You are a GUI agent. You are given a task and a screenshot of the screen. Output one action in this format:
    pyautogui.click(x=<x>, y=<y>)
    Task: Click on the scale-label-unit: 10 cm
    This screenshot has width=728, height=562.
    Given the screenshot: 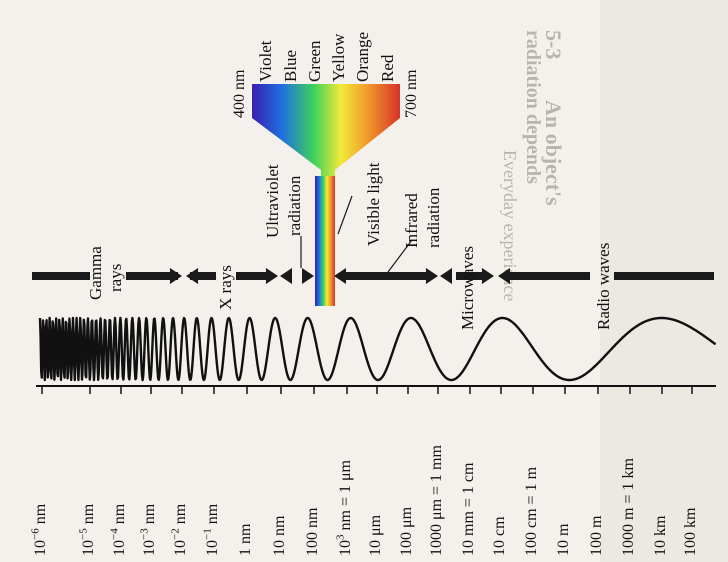 What is the action you would take?
    pyautogui.click(x=499, y=536)
    